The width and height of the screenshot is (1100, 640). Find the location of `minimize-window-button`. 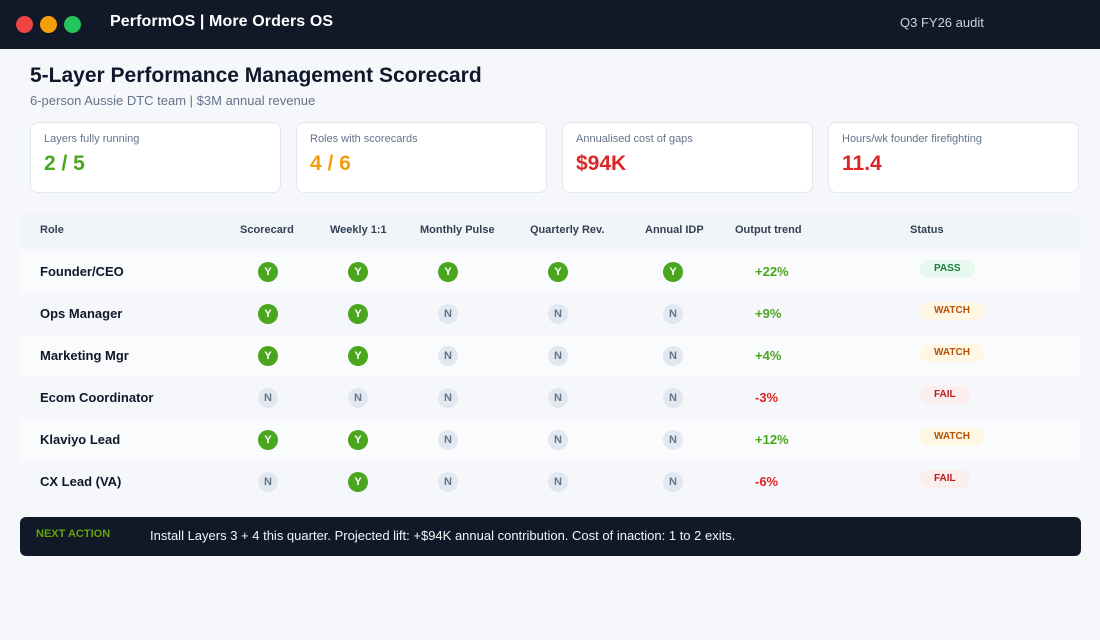

minimize-window-button is located at coordinates (48, 24).